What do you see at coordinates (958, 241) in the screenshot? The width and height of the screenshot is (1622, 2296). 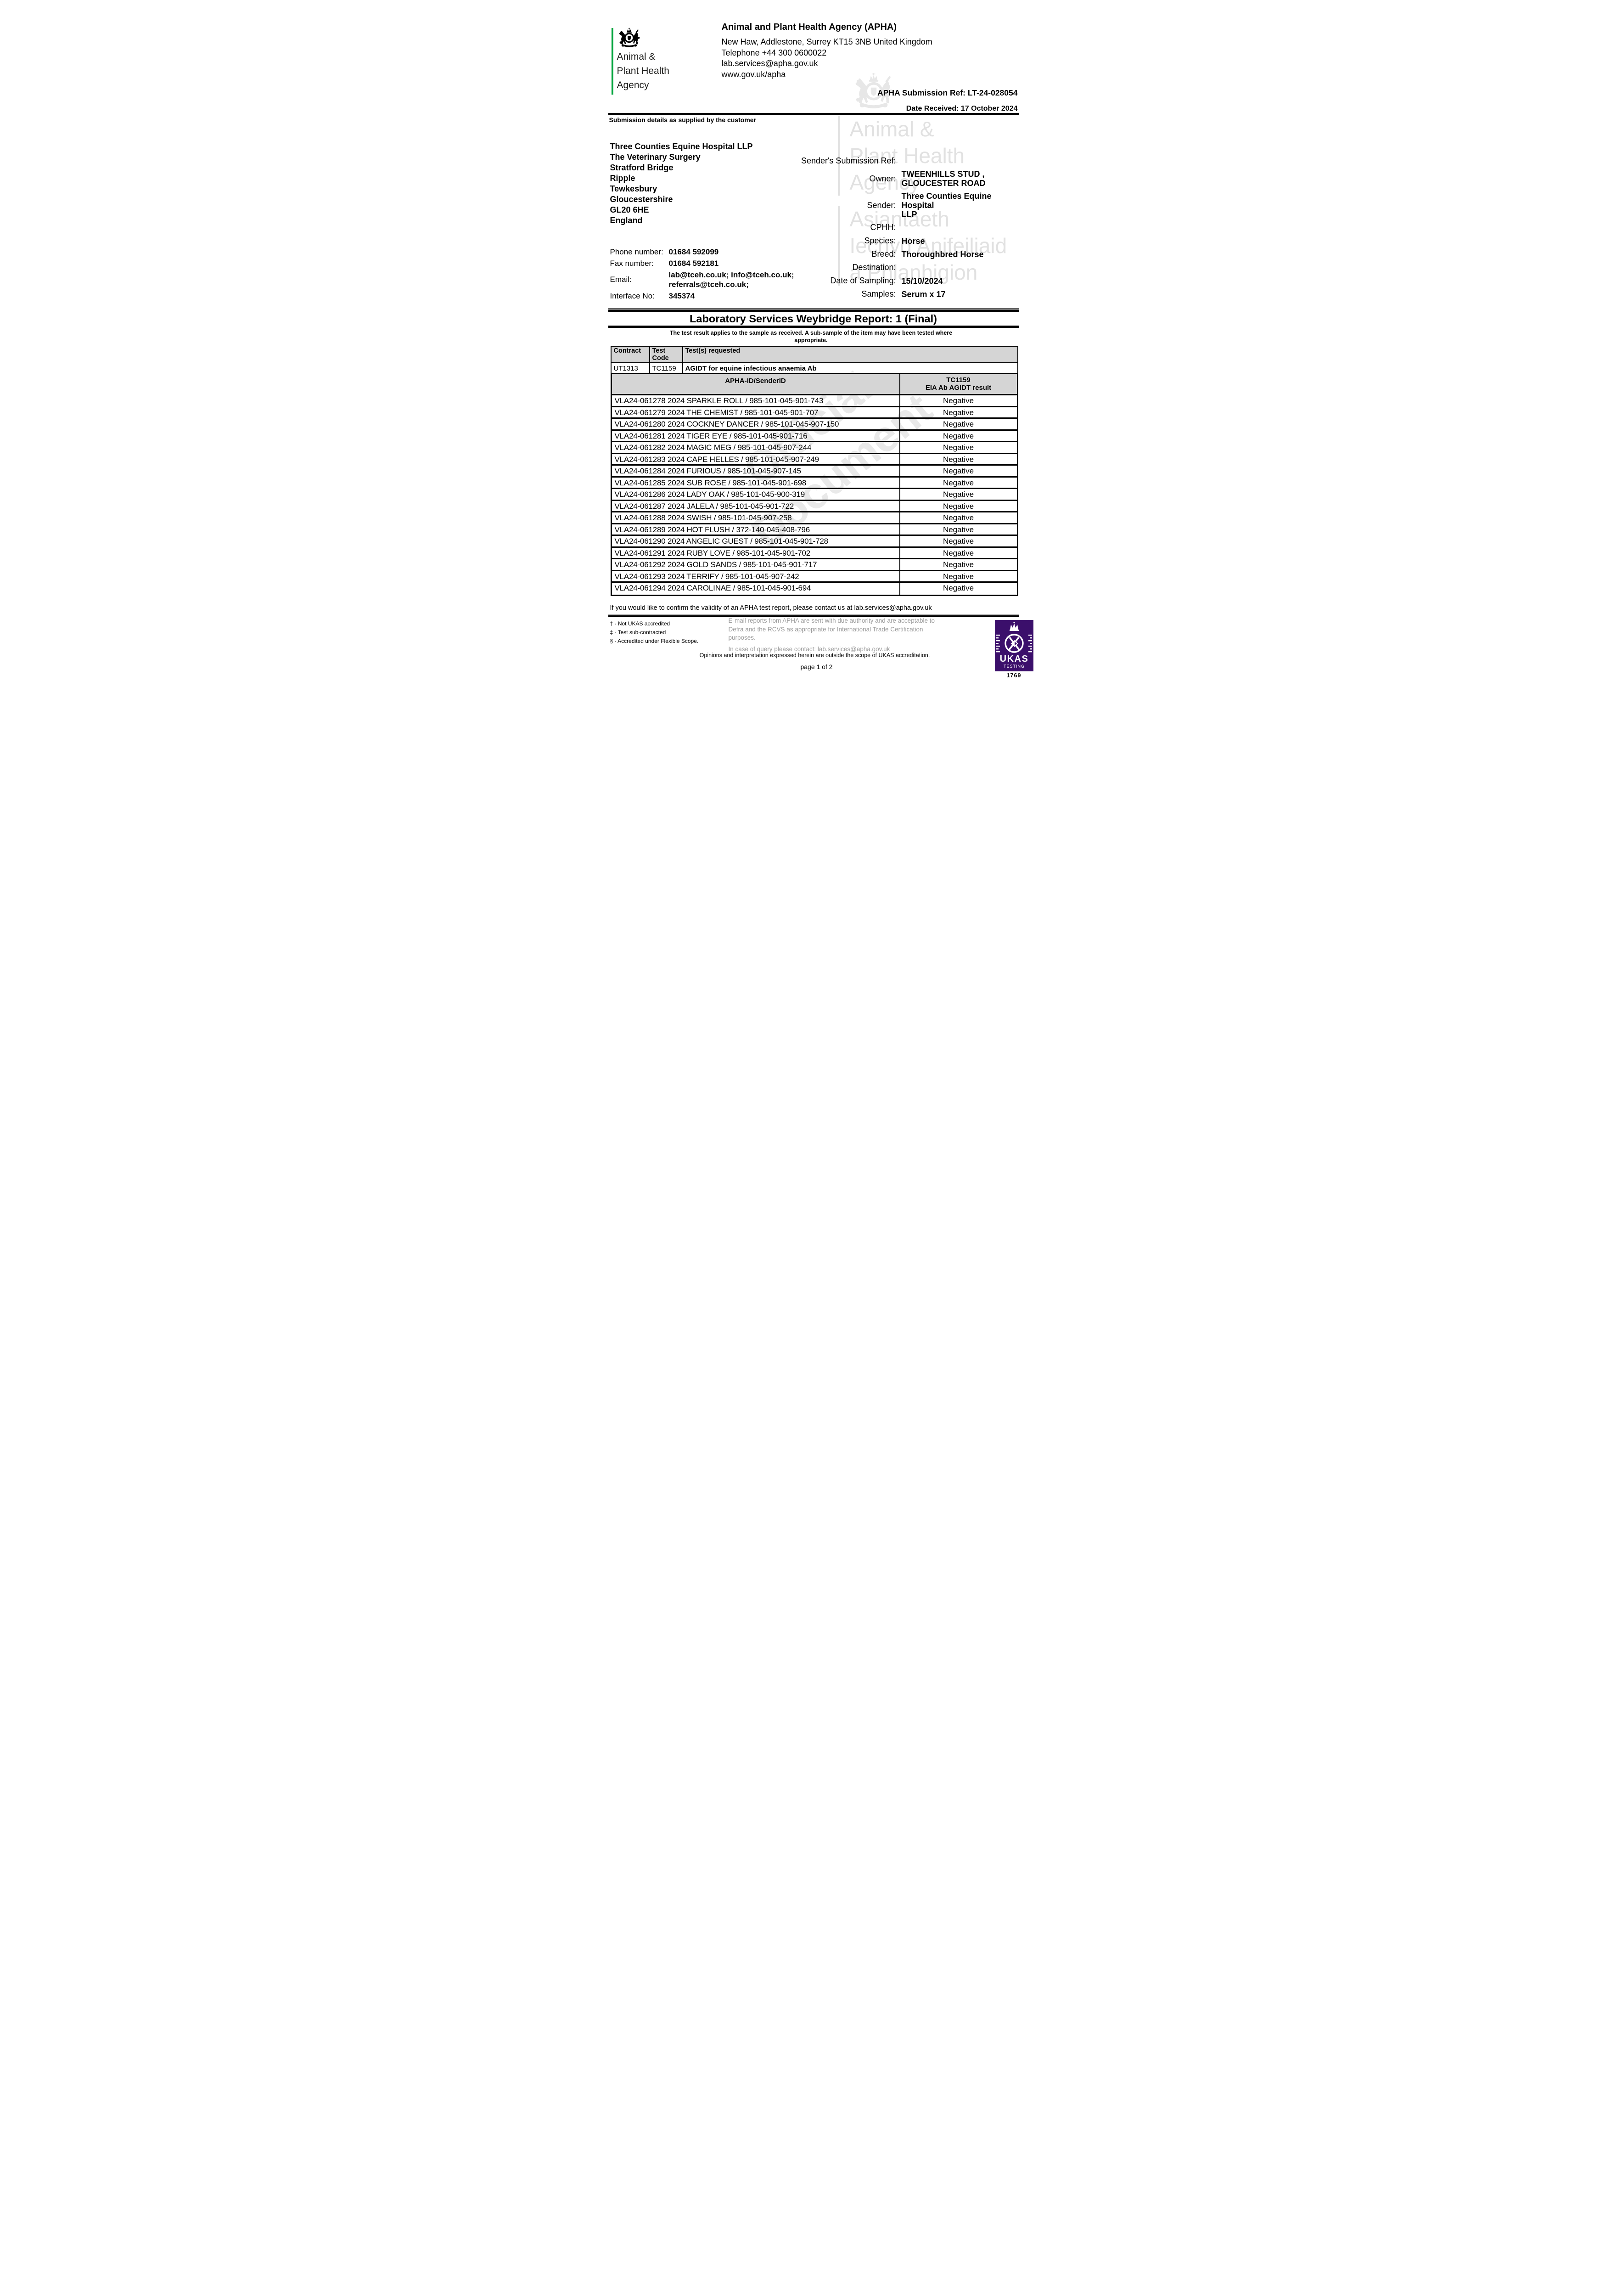 I see `field-value: Horse` at bounding box center [958, 241].